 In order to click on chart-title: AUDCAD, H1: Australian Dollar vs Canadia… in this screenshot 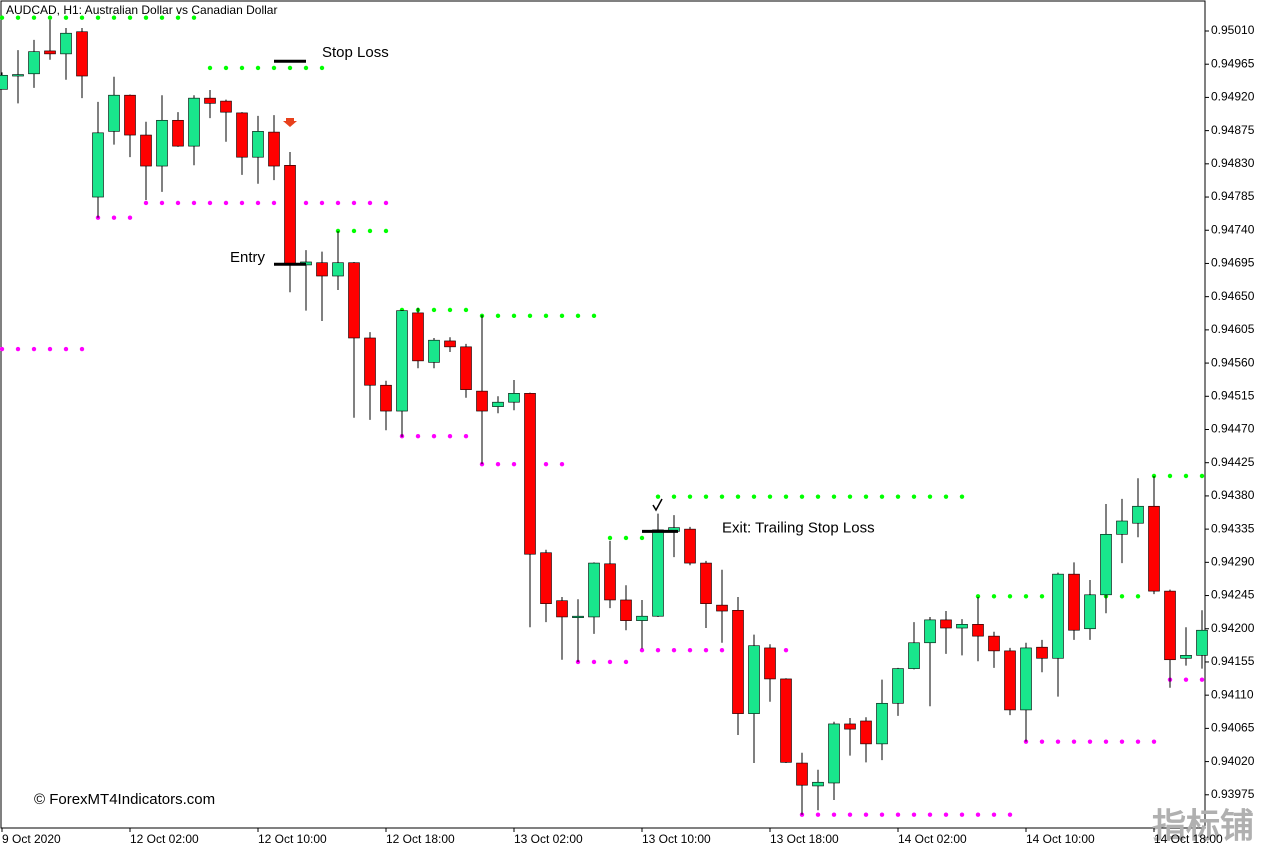, I will do `click(141, 10)`.